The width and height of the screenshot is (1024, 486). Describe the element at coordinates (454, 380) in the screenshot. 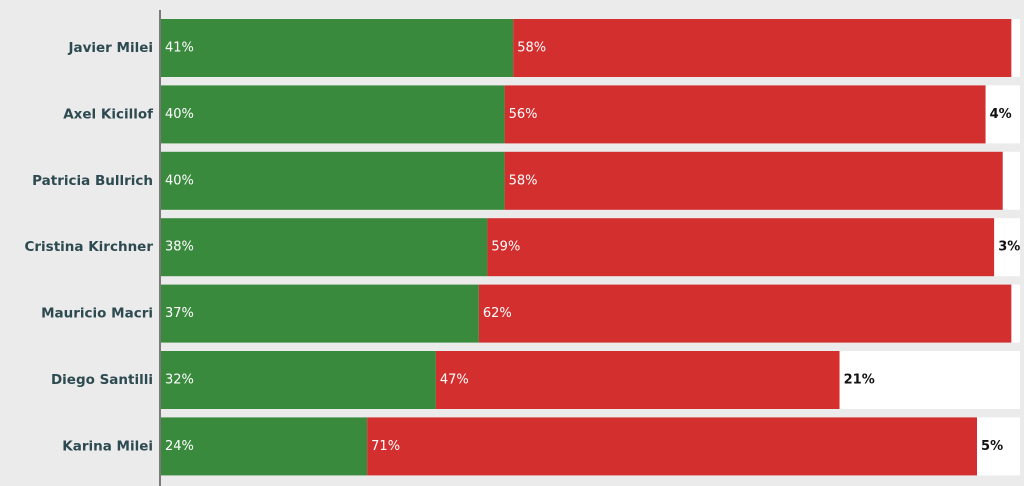

I see `value-label: 47%` at that location.